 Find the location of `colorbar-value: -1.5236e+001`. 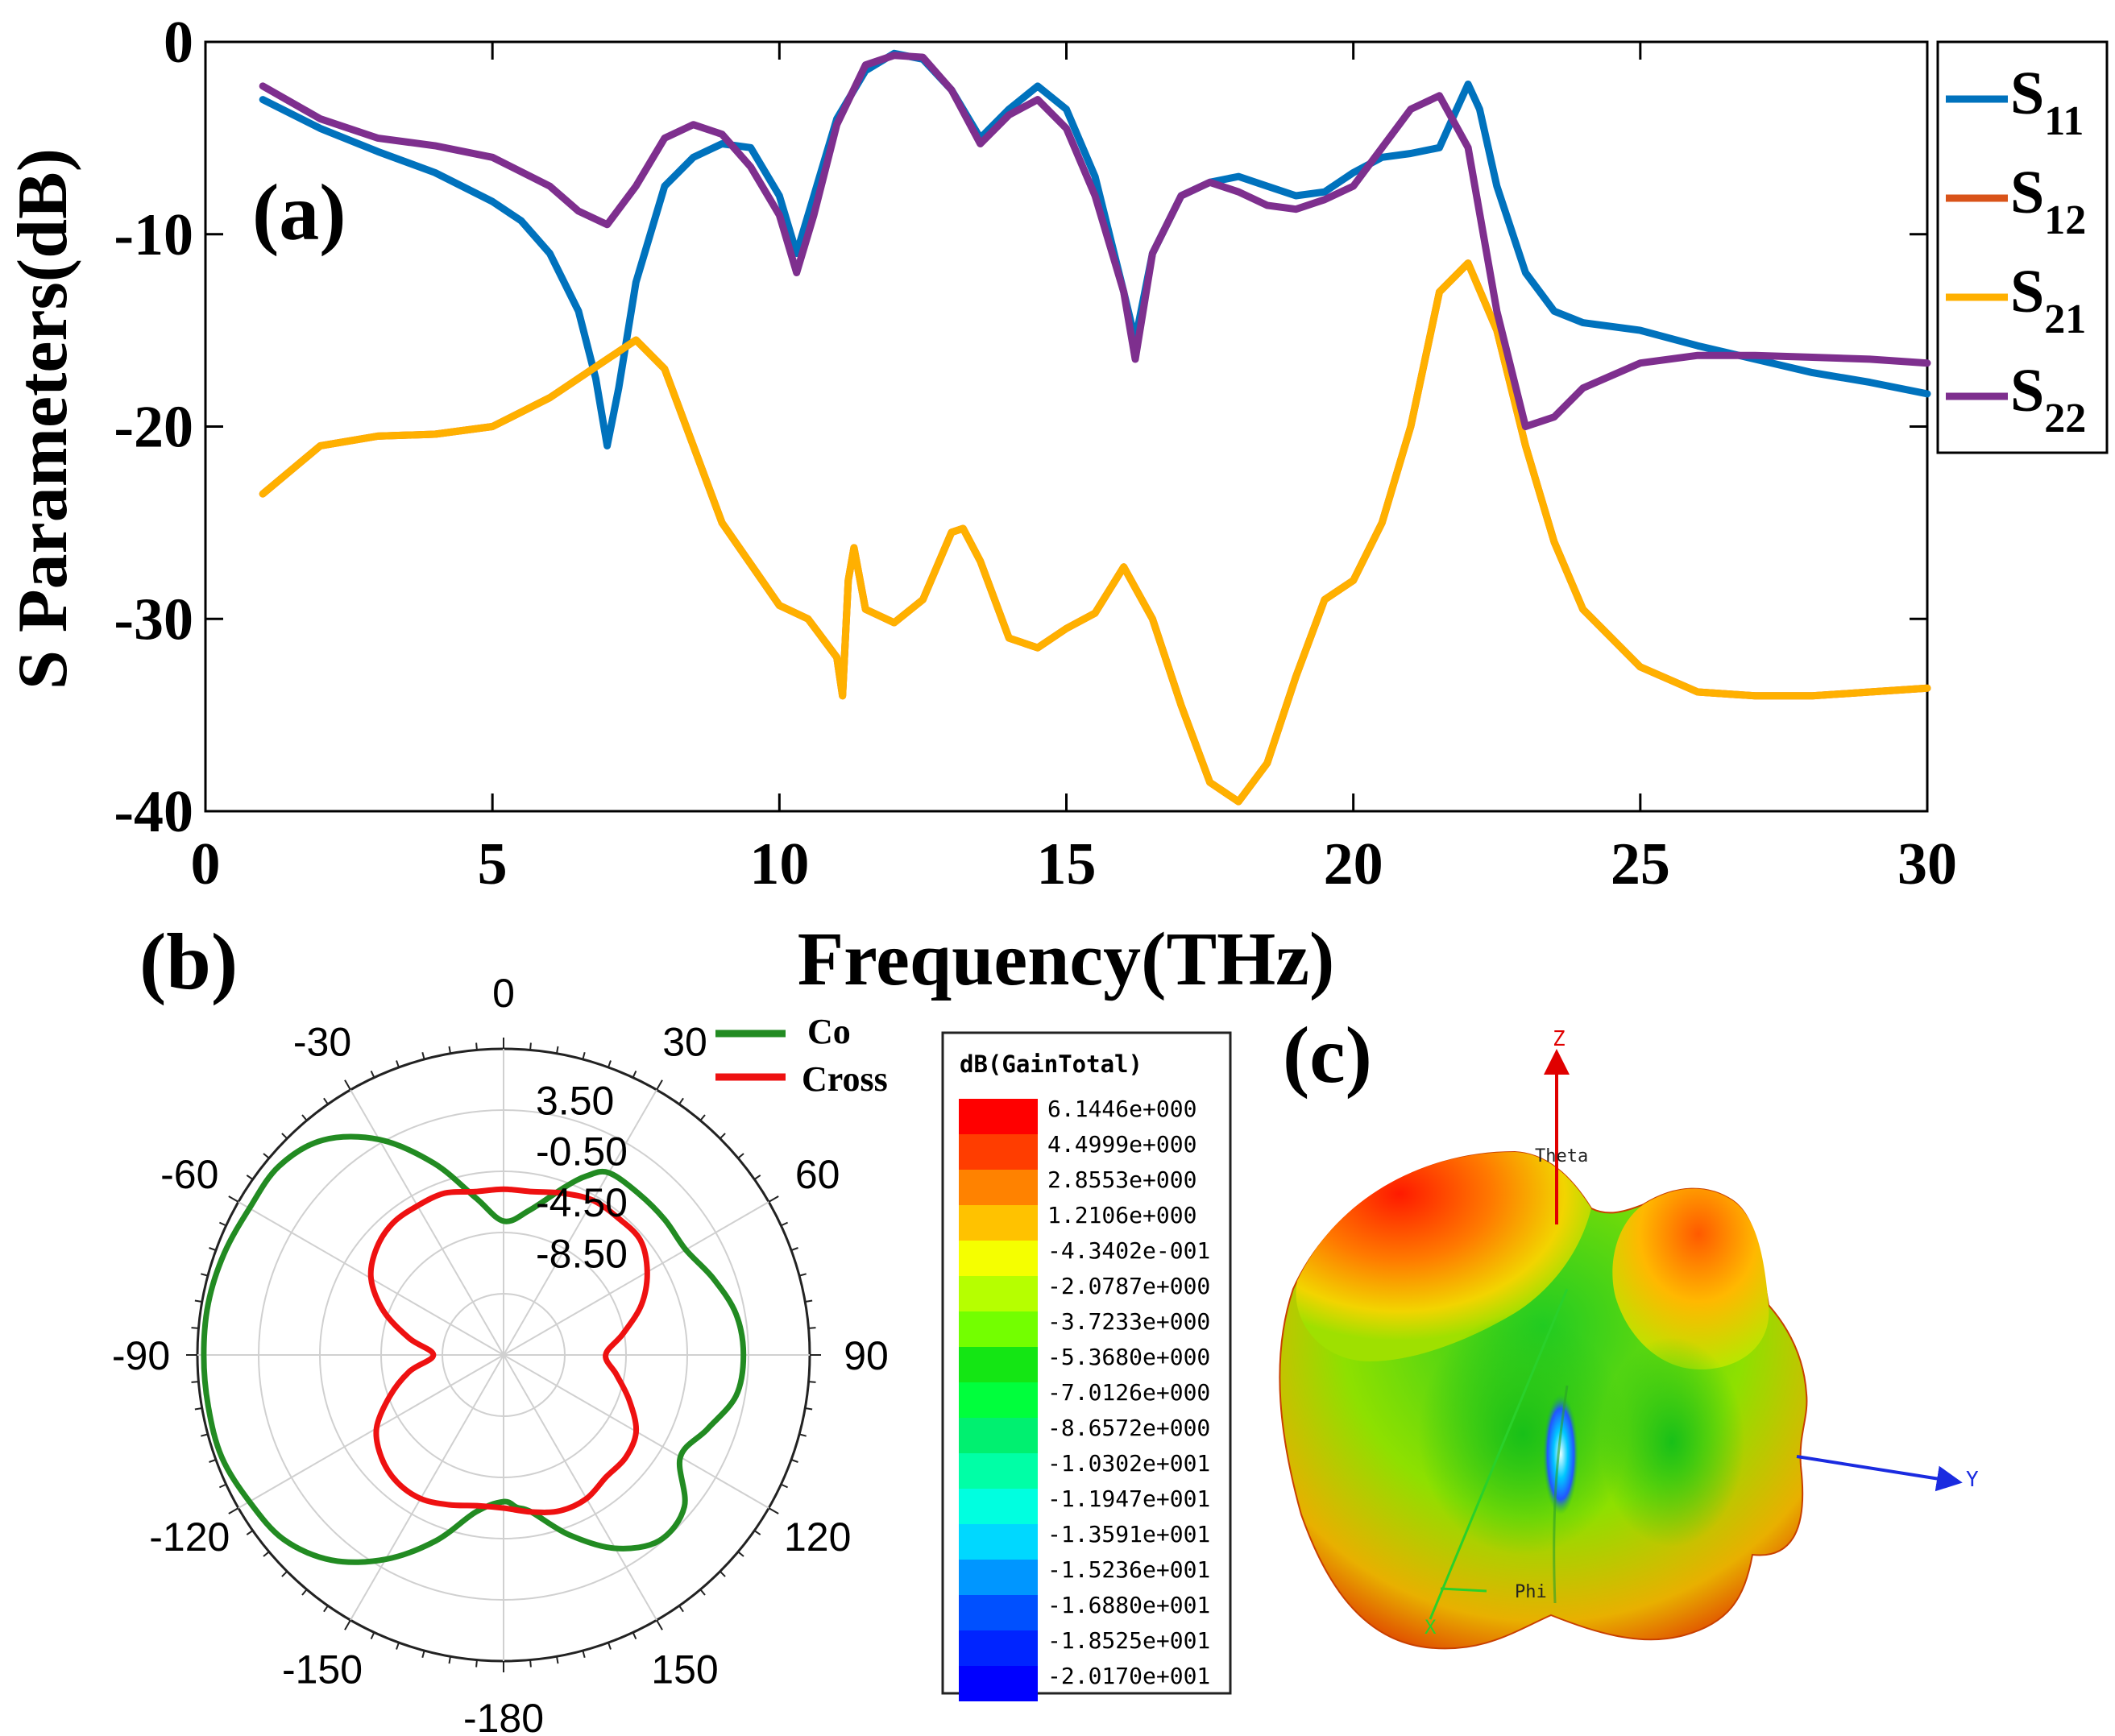

colorbar-value: -1.5236e+001 is located at coordinates (1128, 1570).